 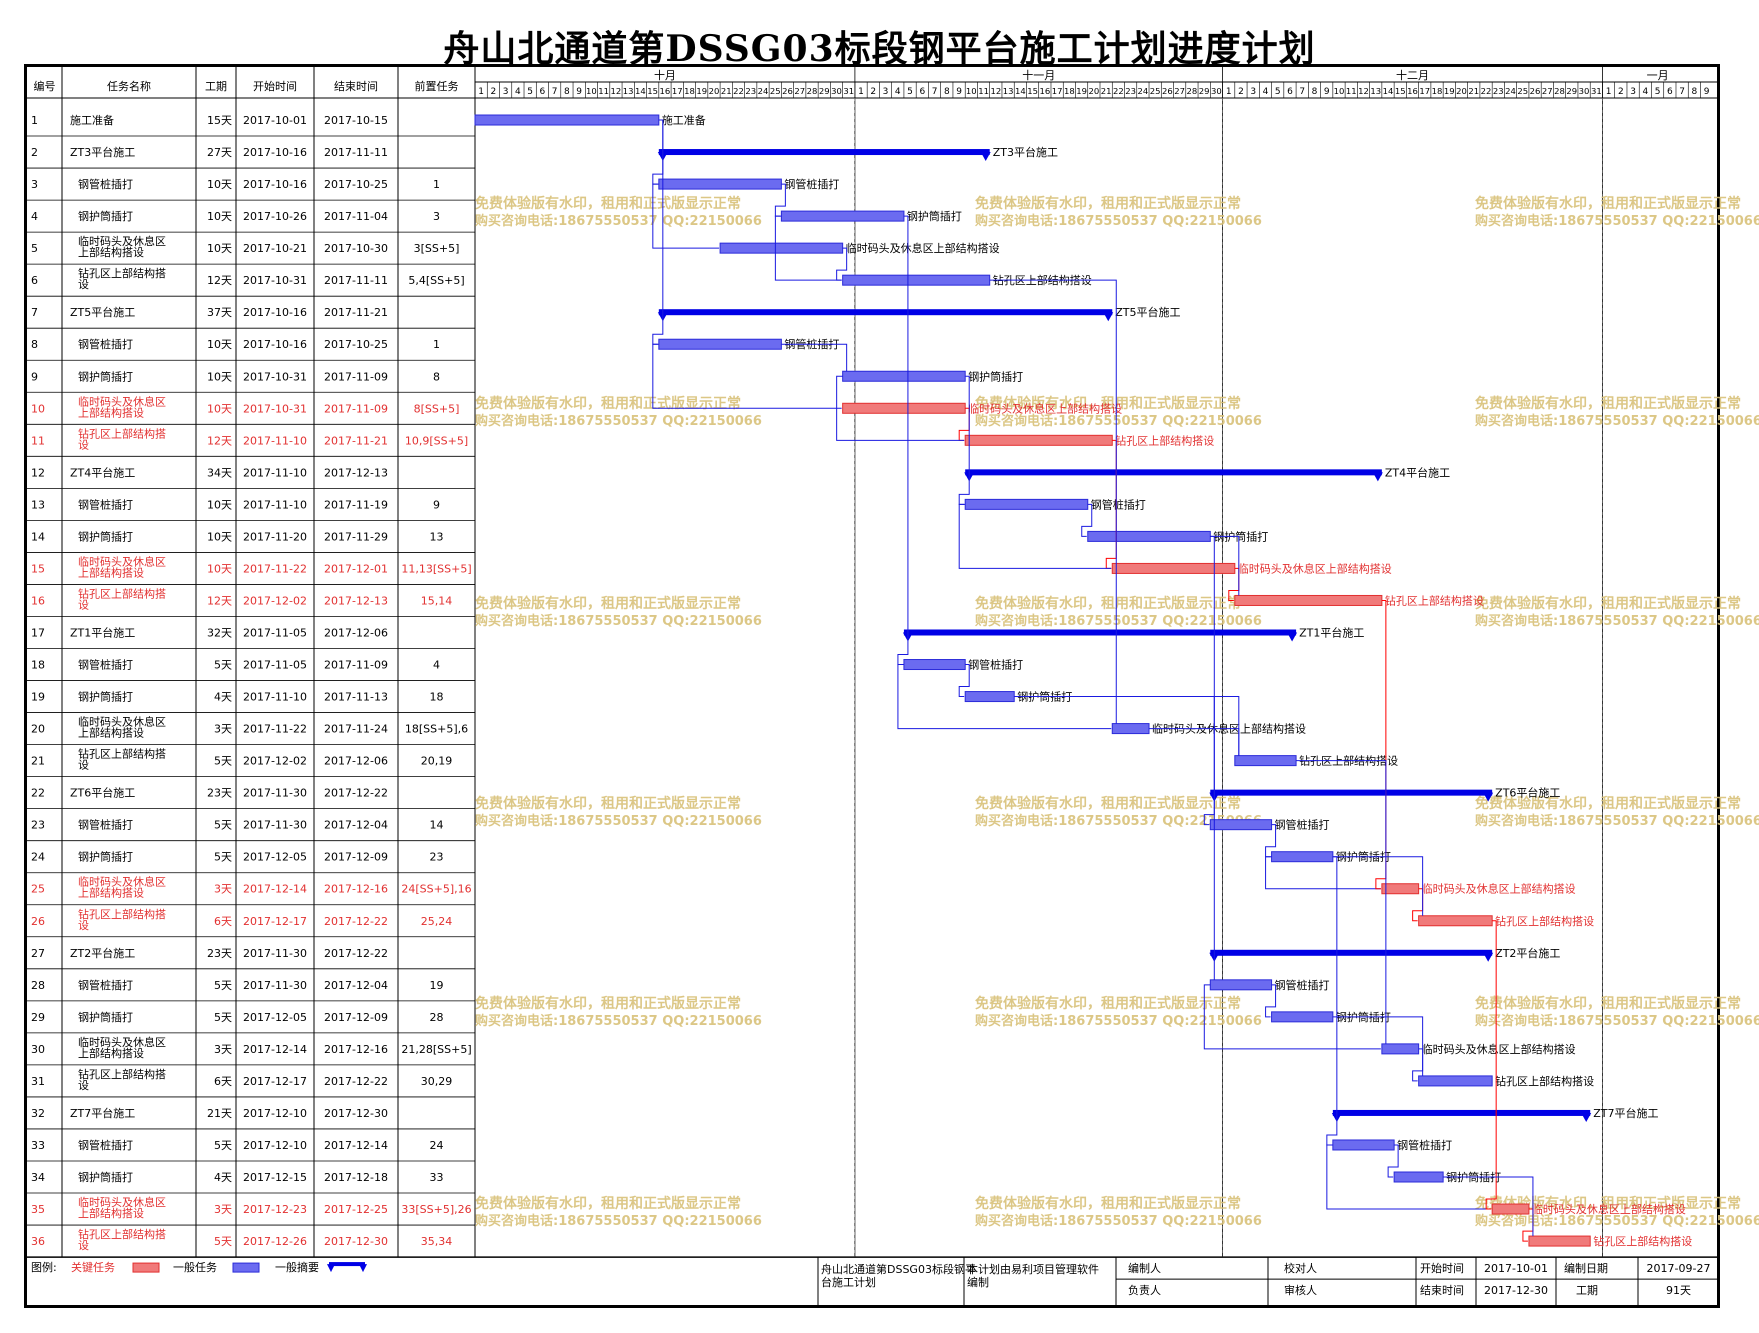 I want to click on day-label: 28, so click(x=812, y=91).